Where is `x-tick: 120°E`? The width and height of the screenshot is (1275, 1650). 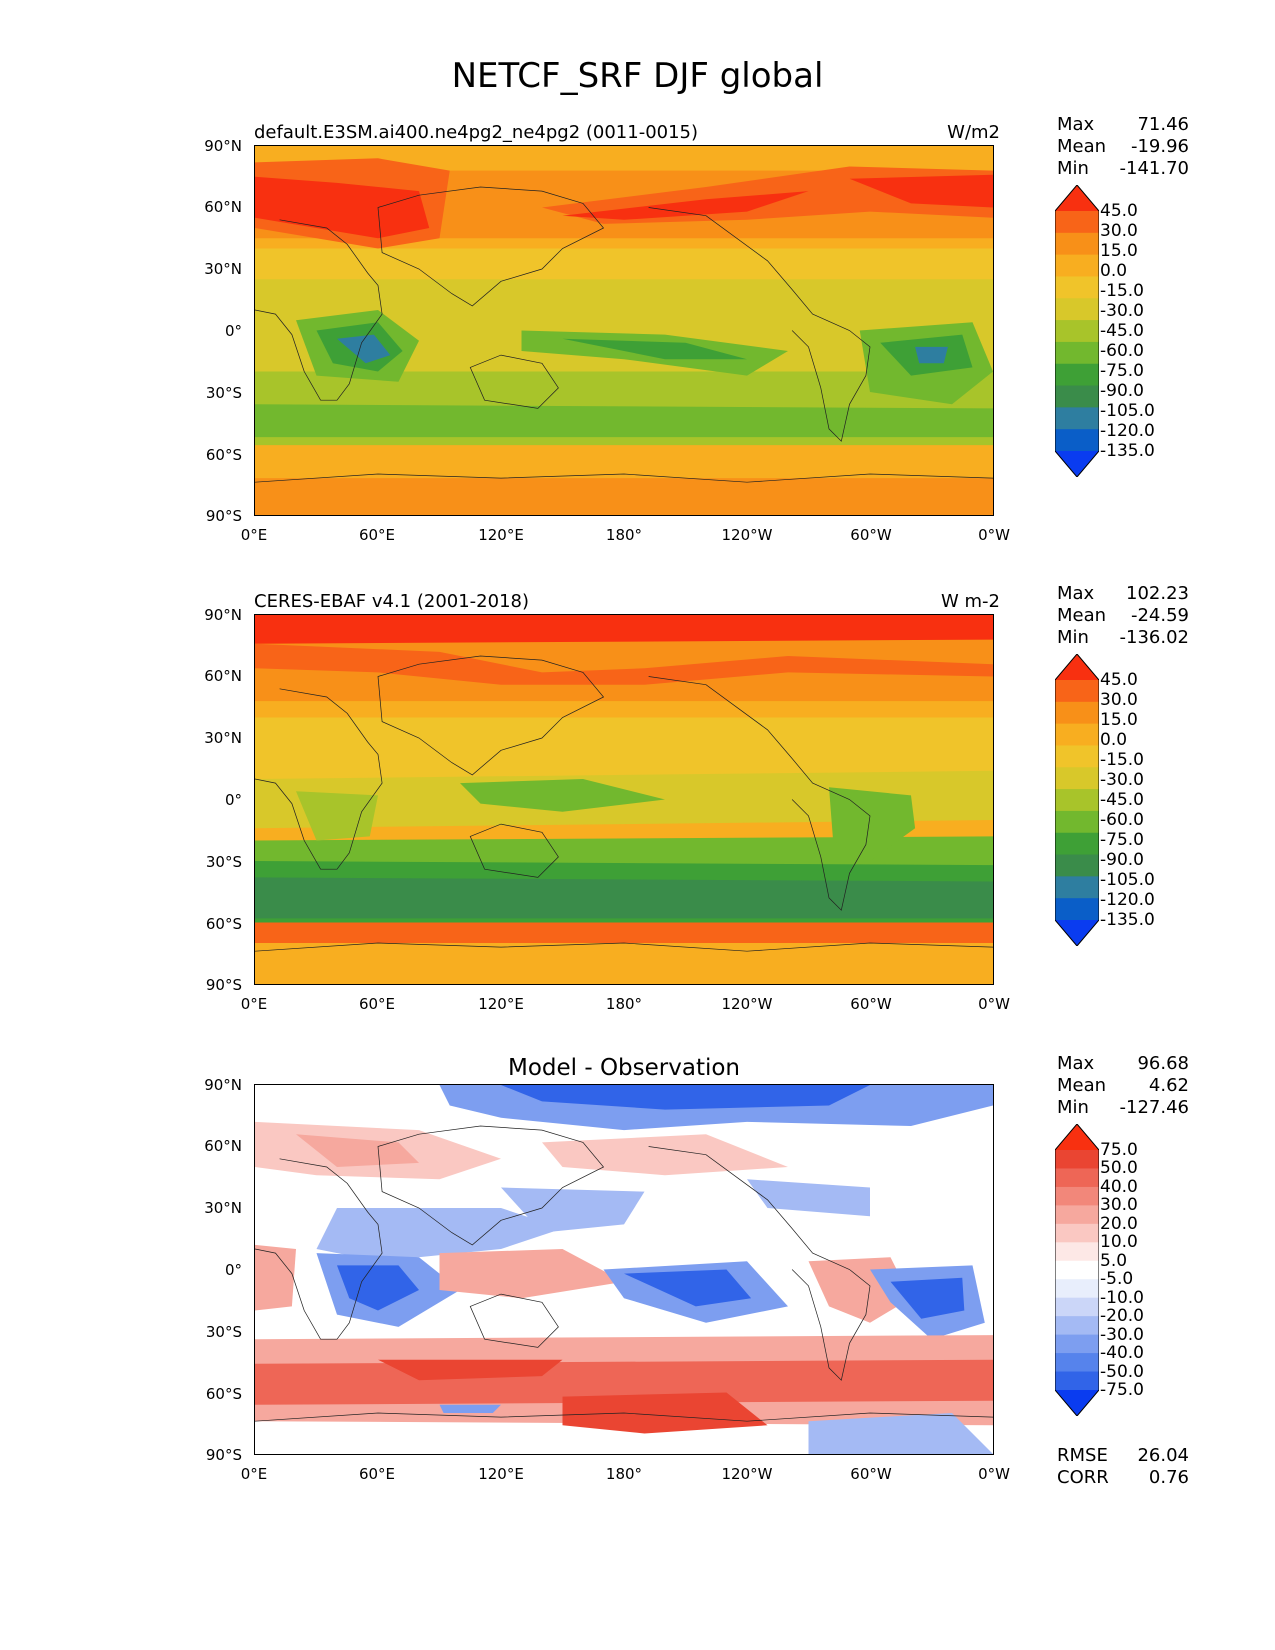 x-tick: 120°E is located at coordinates (501, 1004).